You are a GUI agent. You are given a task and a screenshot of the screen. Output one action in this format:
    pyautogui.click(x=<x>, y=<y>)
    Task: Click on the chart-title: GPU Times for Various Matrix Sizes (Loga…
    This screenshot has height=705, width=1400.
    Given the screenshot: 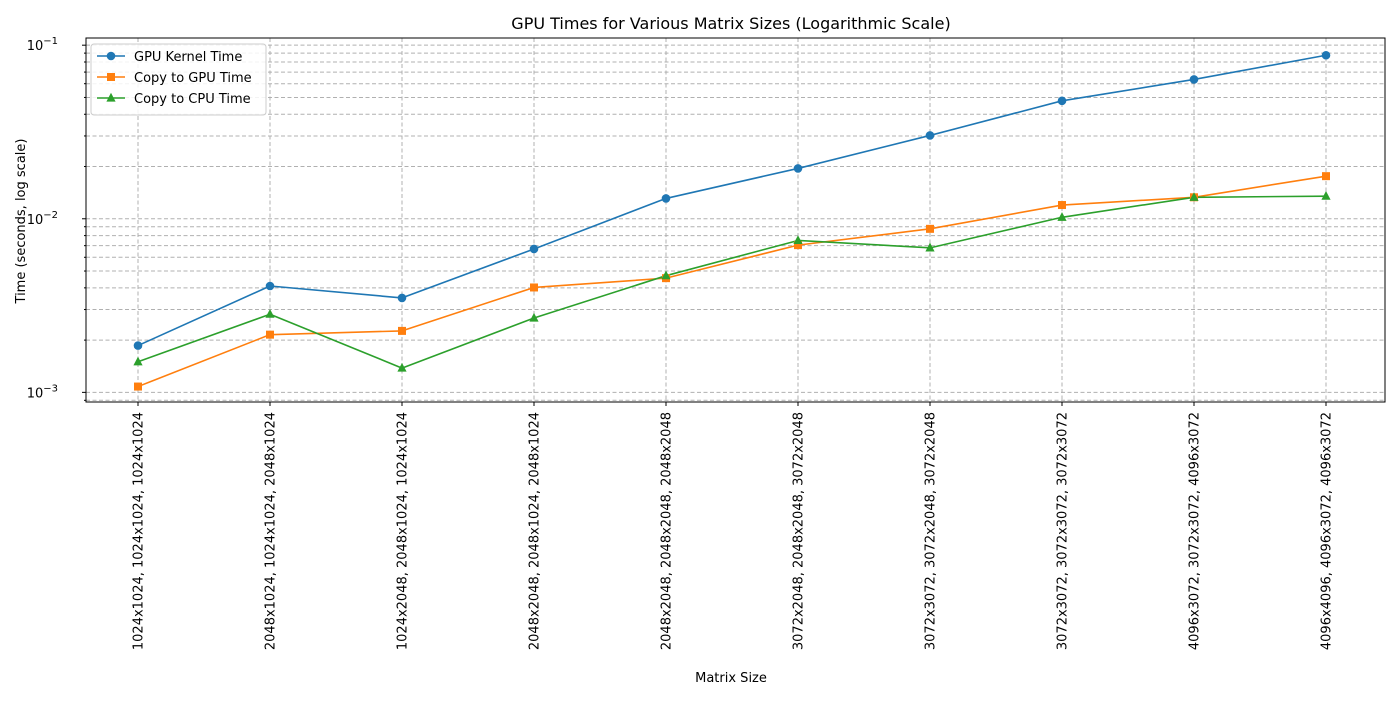 What is the action you would take?
    pyautogui.click(x=730, y=23)
    